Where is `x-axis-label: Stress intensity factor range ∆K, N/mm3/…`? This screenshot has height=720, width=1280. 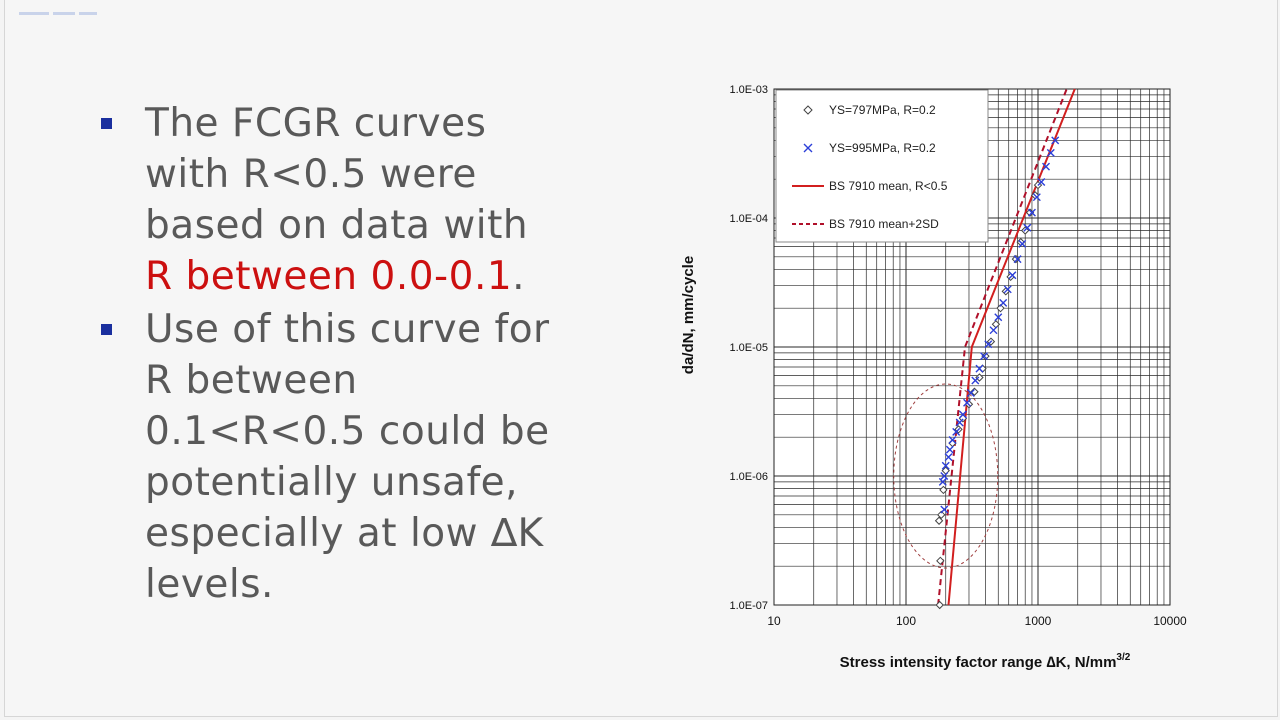
x-axis-label: Stress intensity factor range ∆K, N/mm3/… is located at coordinates (985, 661).